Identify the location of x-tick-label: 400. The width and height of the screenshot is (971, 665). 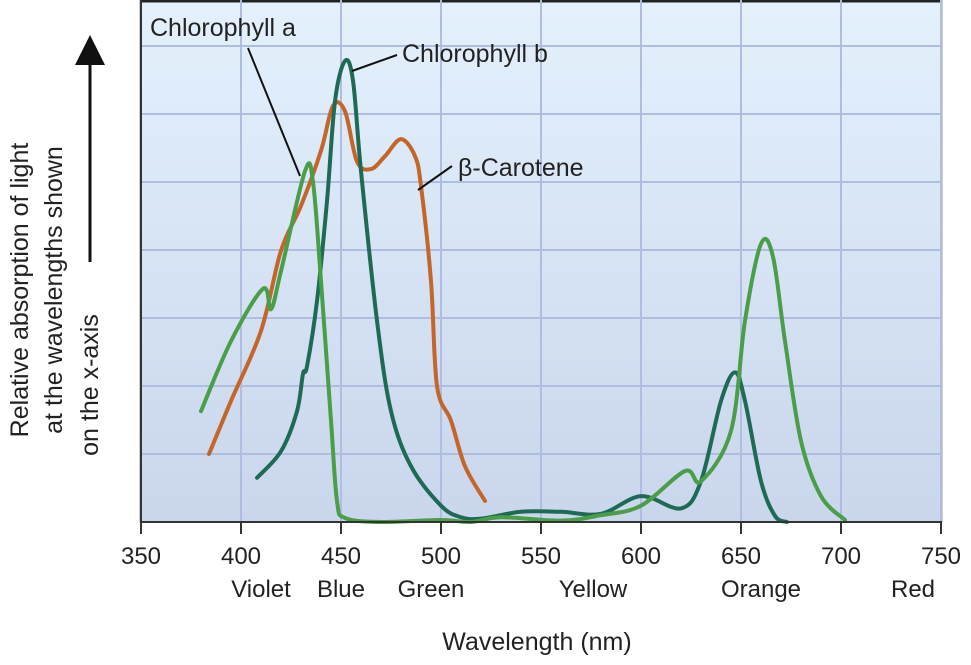
(241, 556).